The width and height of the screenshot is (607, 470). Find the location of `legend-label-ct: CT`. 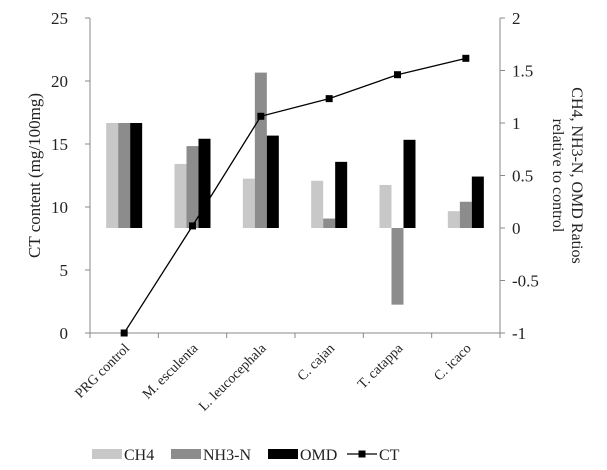

legend-label-ct: CT is located at coordinates (389, 455).